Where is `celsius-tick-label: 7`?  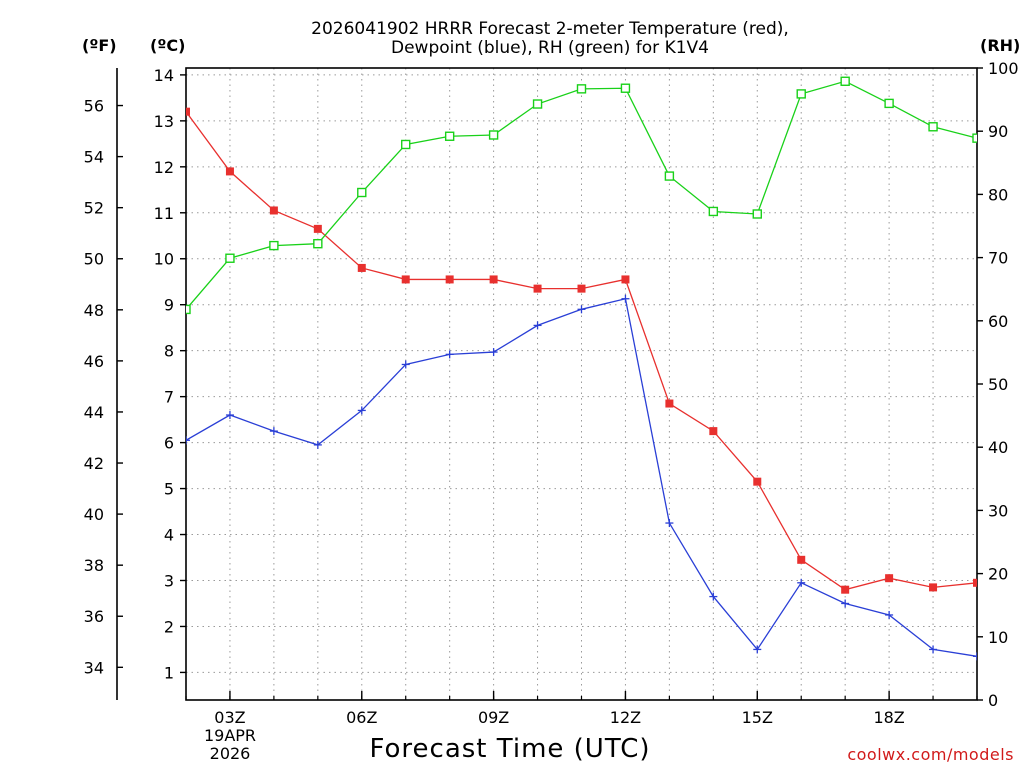 celsius-tick-label: 7 is located at coordinates (169, 397).